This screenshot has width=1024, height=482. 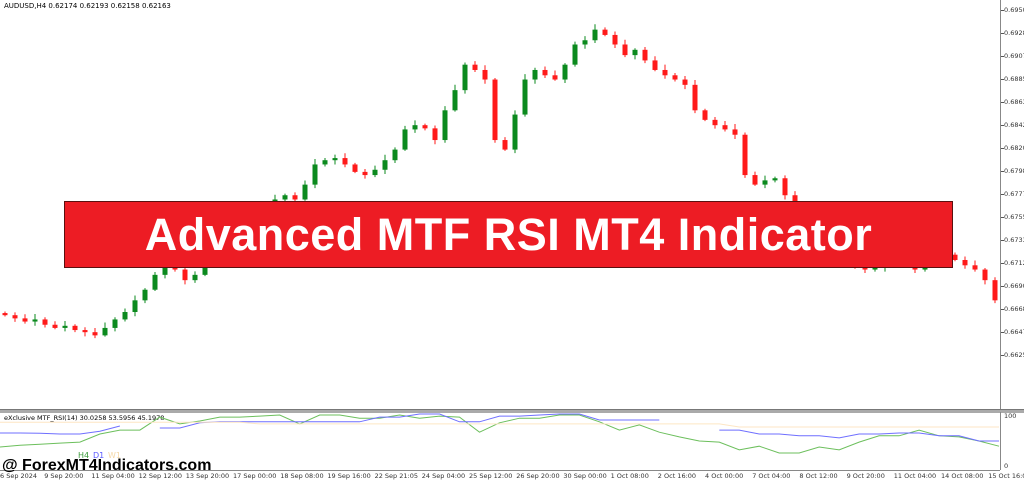 What do you see at coordinates (499, 424) in the screenshot?
I see `rsi-line-w1` at bounding box center [499, 424].